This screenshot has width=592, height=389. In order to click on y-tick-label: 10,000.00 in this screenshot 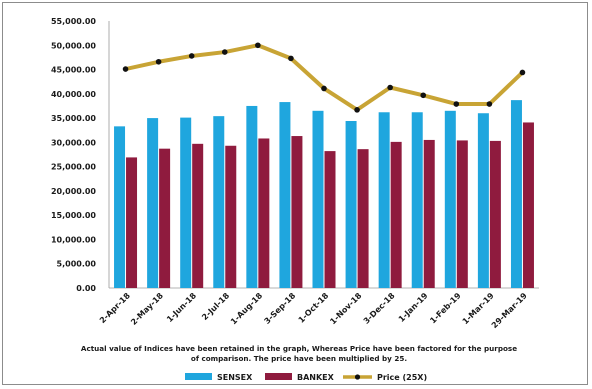, I will do `click(73, 239)`.